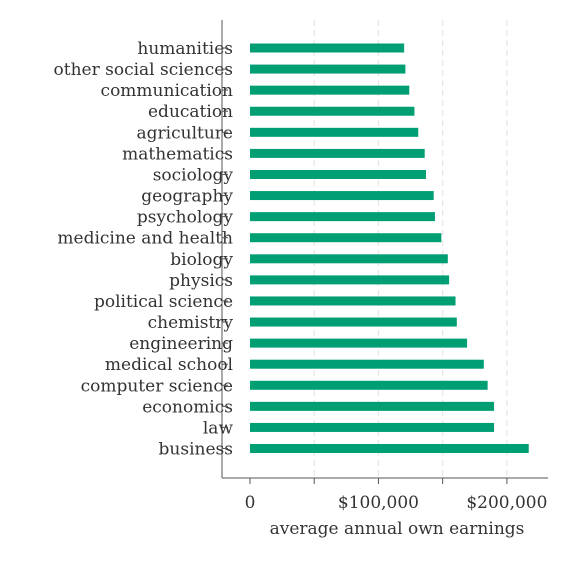  I want to click on x-tick-label: $200,000, so click(506, 503).